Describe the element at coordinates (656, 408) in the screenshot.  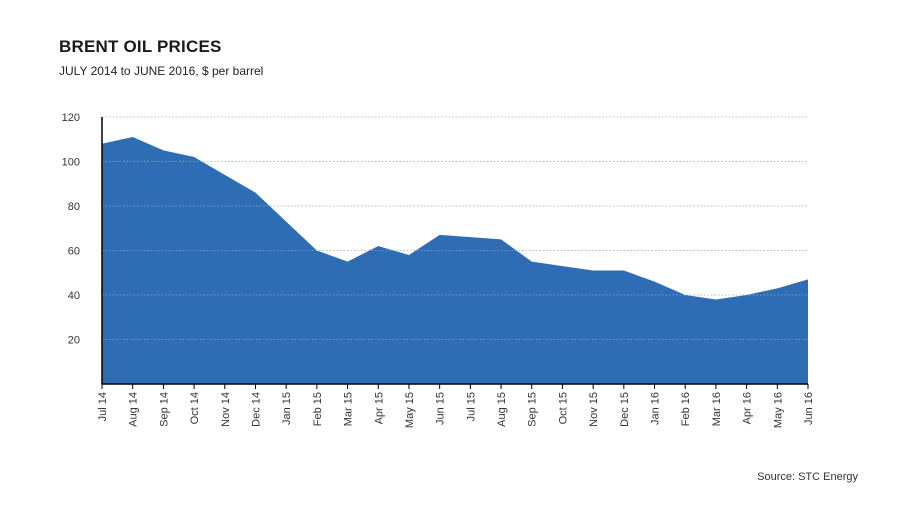
I see `x-tick-label: Jan 16` at that location.